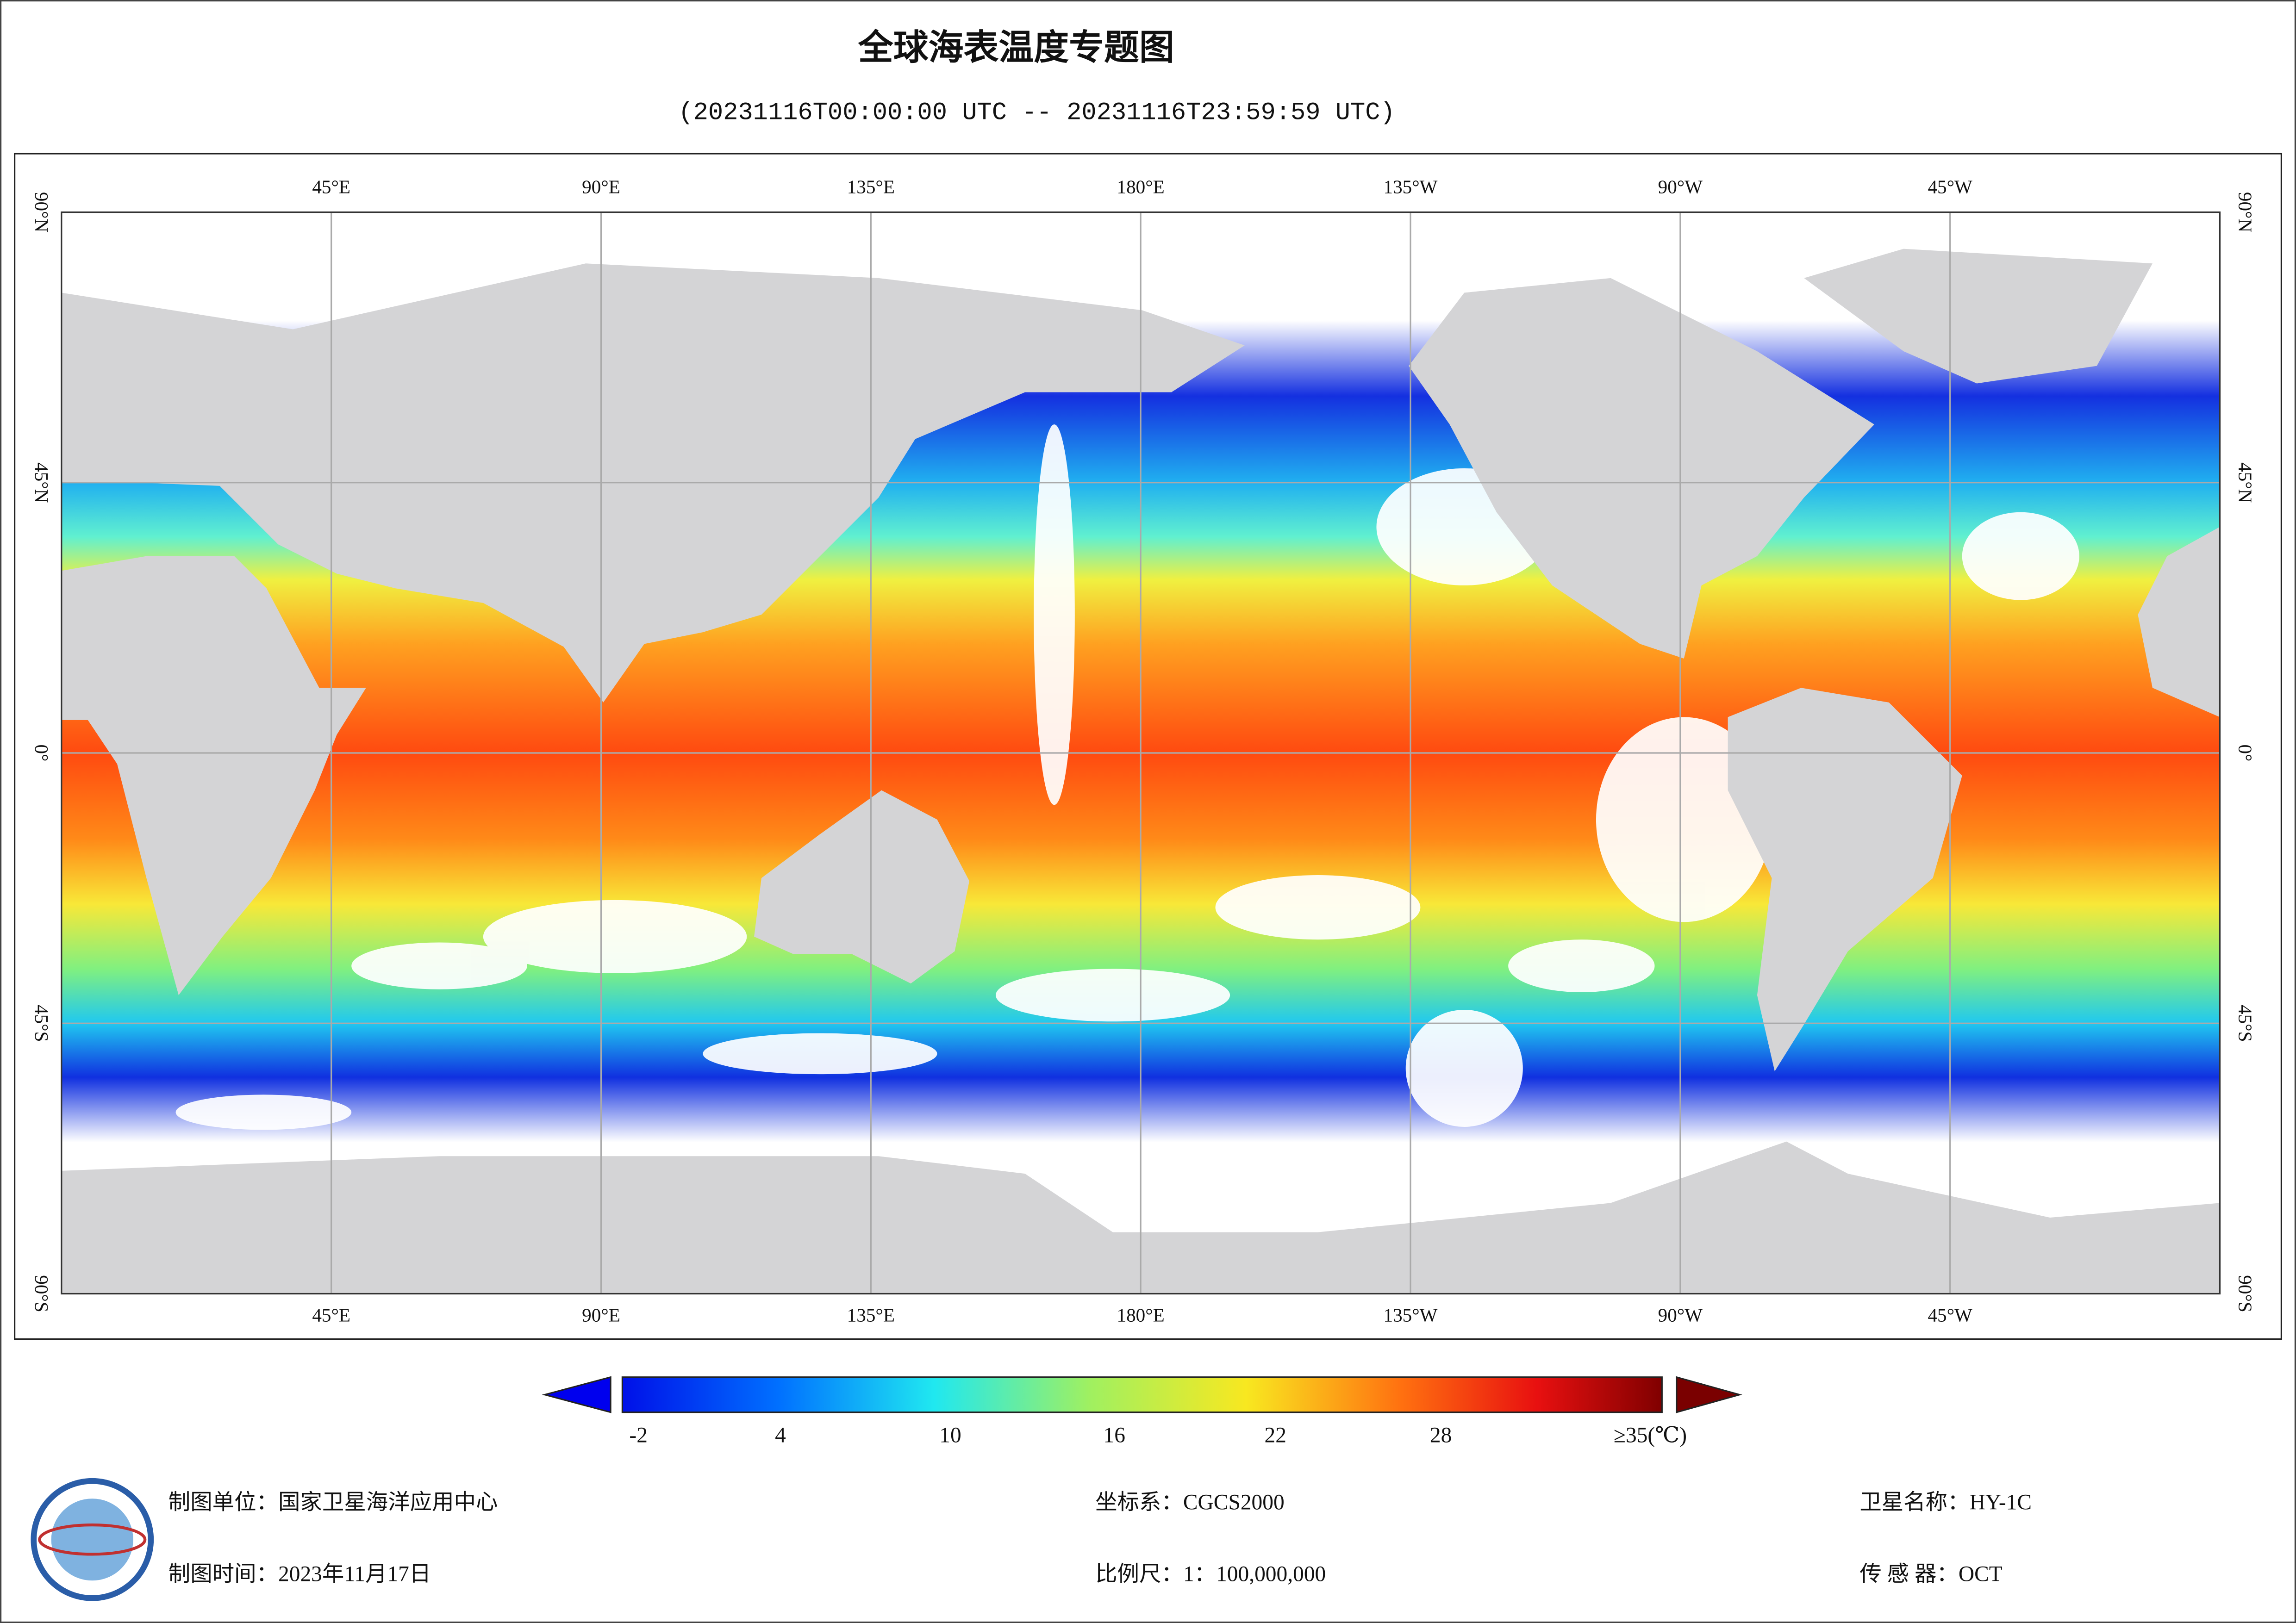 The image size is (2296, 1623). What do you see at coordinates (41, 212) in the screenshot?
I see `lat-label-left: 90°N` at bounding box center [41, 212].